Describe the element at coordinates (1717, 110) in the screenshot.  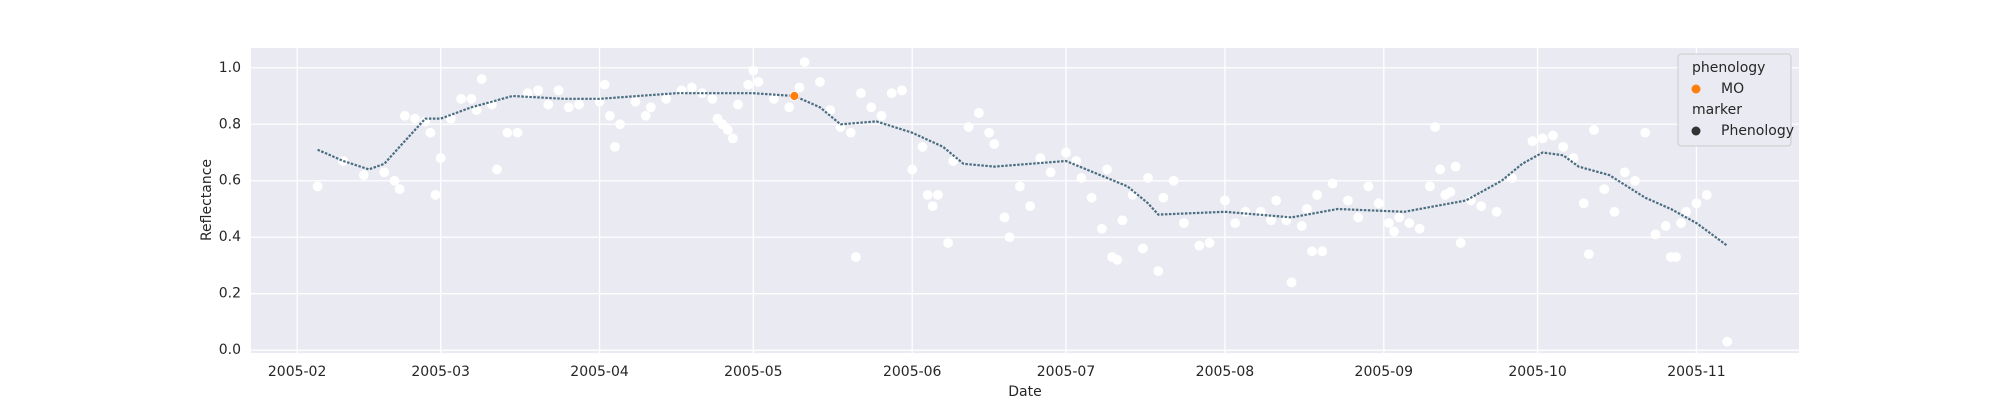
I see `legend-title: marker` at that location.